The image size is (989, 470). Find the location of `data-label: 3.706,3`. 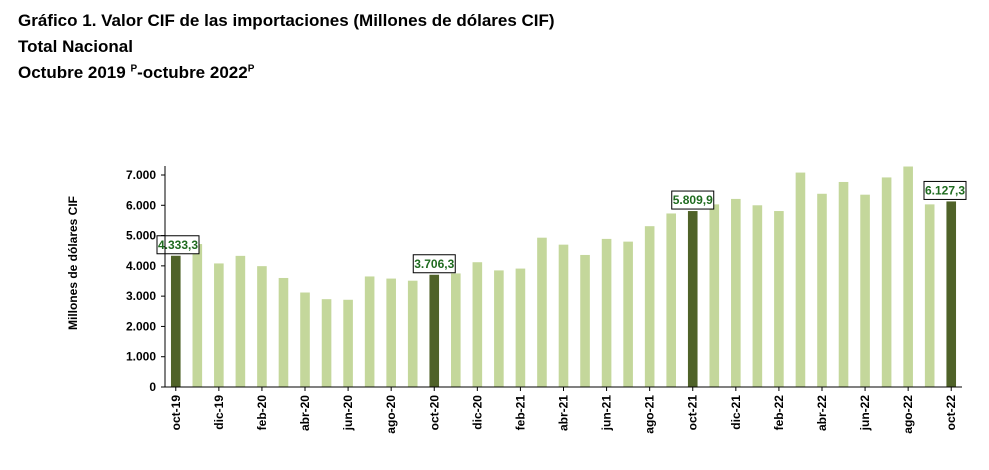

data-label: 3.706,3 is located at coordinates (434, 264).